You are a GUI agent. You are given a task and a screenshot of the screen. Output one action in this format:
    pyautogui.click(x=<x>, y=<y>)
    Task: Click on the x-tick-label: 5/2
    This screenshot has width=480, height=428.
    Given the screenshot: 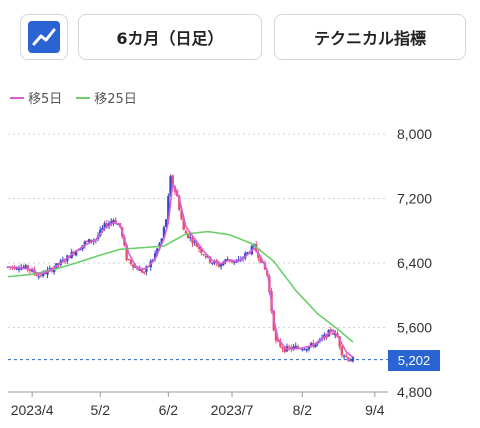 What is the action you would take?
    pyautogui.click(x=101, y=410)
    